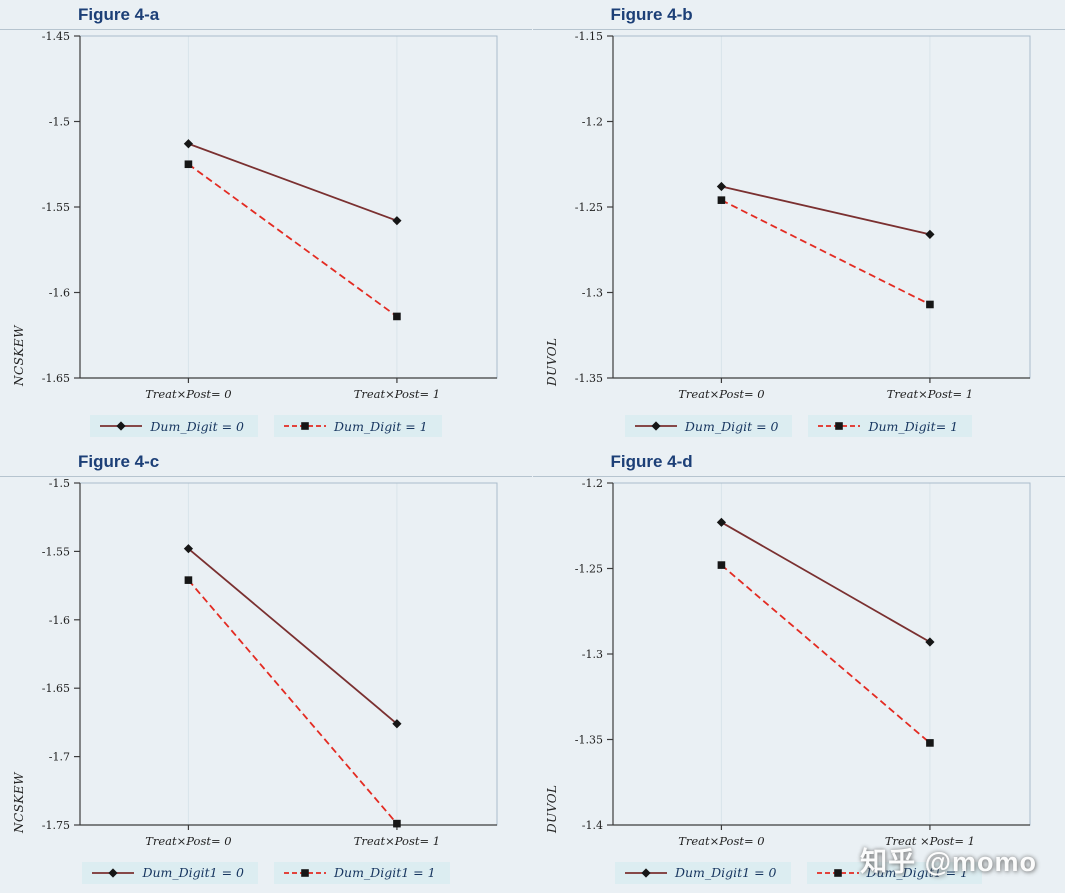 This screenshot has width=1065, height=893. What do you see at coordinates (588, 36) in the screenshot?
I see `y-tick-label: -1.15` at bounding box center [588, 36].